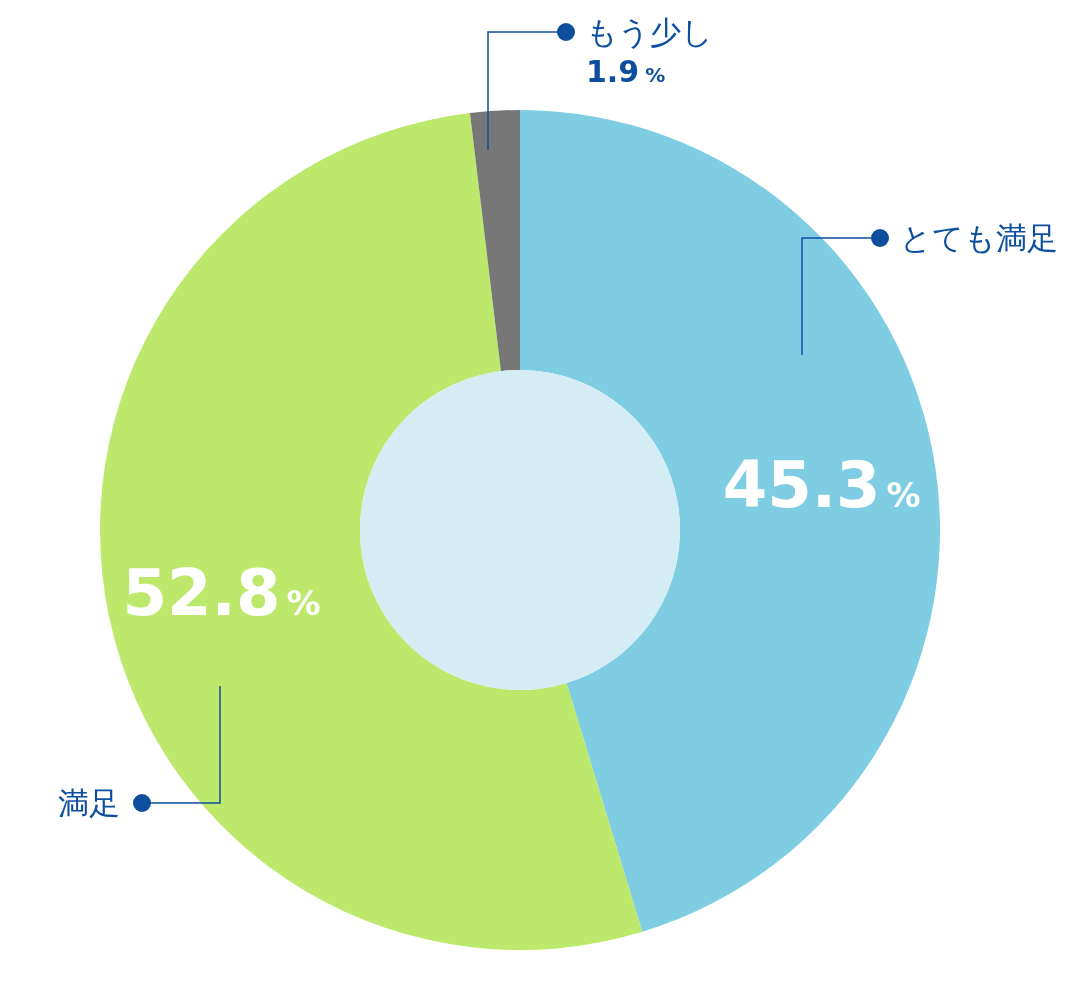 The height and width of the screenshot is (990, 1074). Describe the element at coordinates (649, 32) in the screenshot. I see `slice-label: もう少し` at that location.